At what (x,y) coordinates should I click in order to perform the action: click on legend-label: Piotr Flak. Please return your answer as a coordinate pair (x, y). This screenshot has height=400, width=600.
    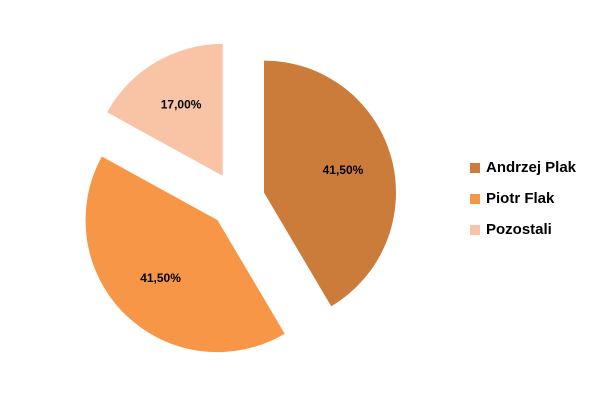
    Looking at the image, I should click on (520, 198).